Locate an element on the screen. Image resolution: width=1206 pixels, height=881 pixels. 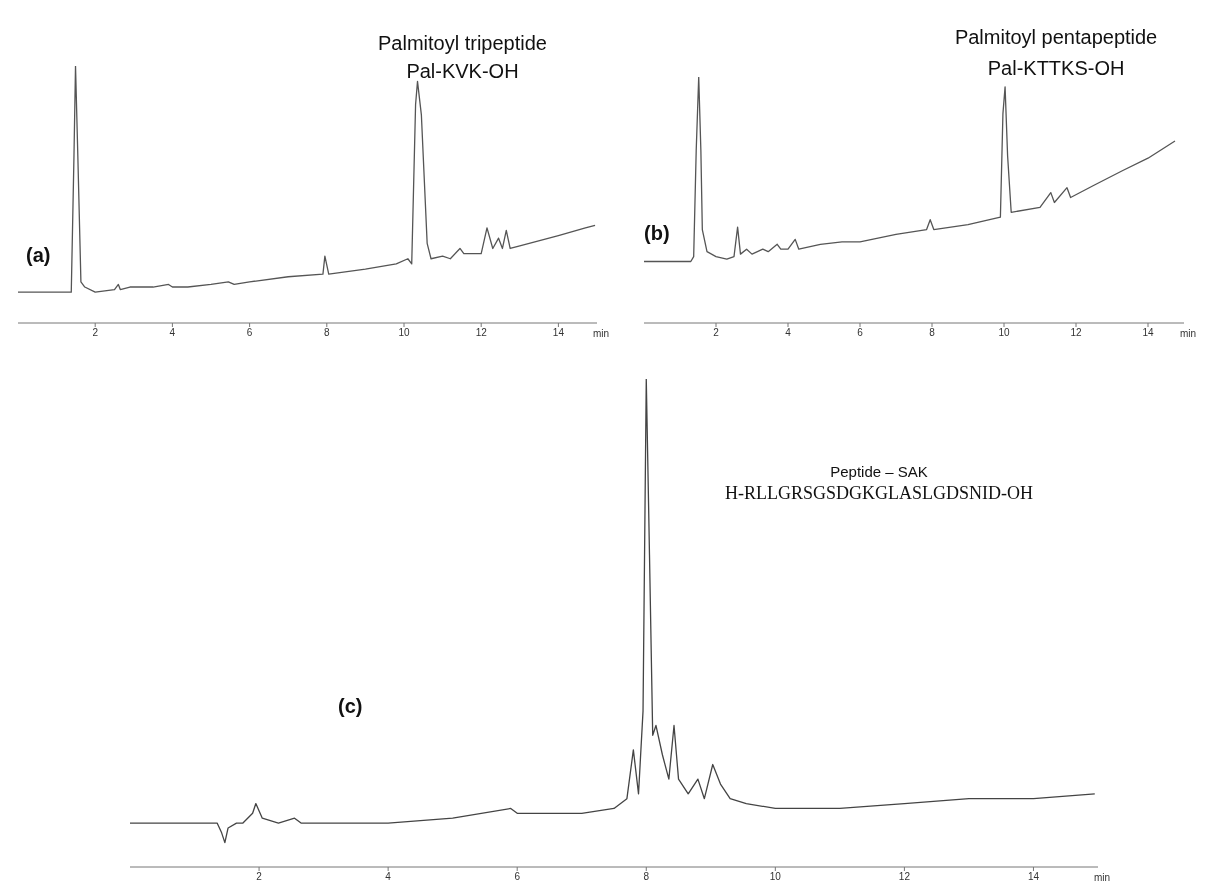
annotation: Peptide – SAK H-RLLGRSGSDGKGLASLGDSNID-OH is located at coordinates (879, 483).